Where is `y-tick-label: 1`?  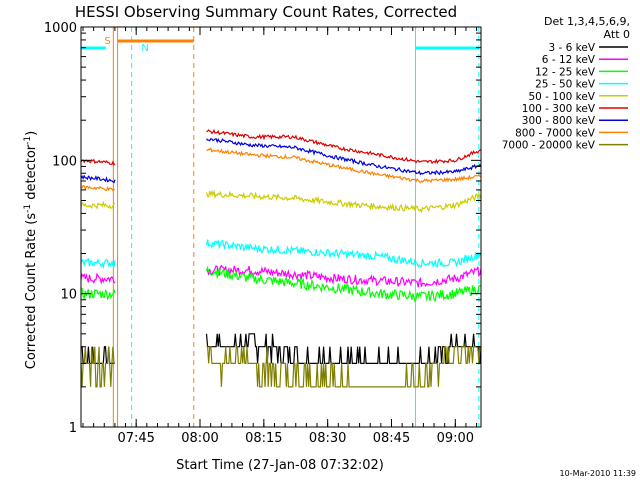 y-tick-label: 1 is located at coordinates (73, 428).